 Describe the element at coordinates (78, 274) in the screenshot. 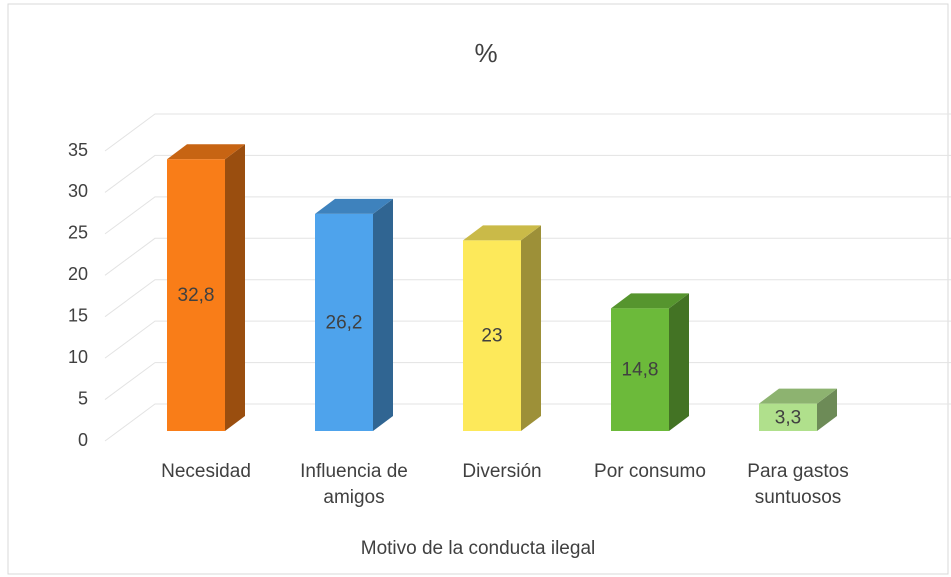

I see `y-tick-label: 20` at that location.